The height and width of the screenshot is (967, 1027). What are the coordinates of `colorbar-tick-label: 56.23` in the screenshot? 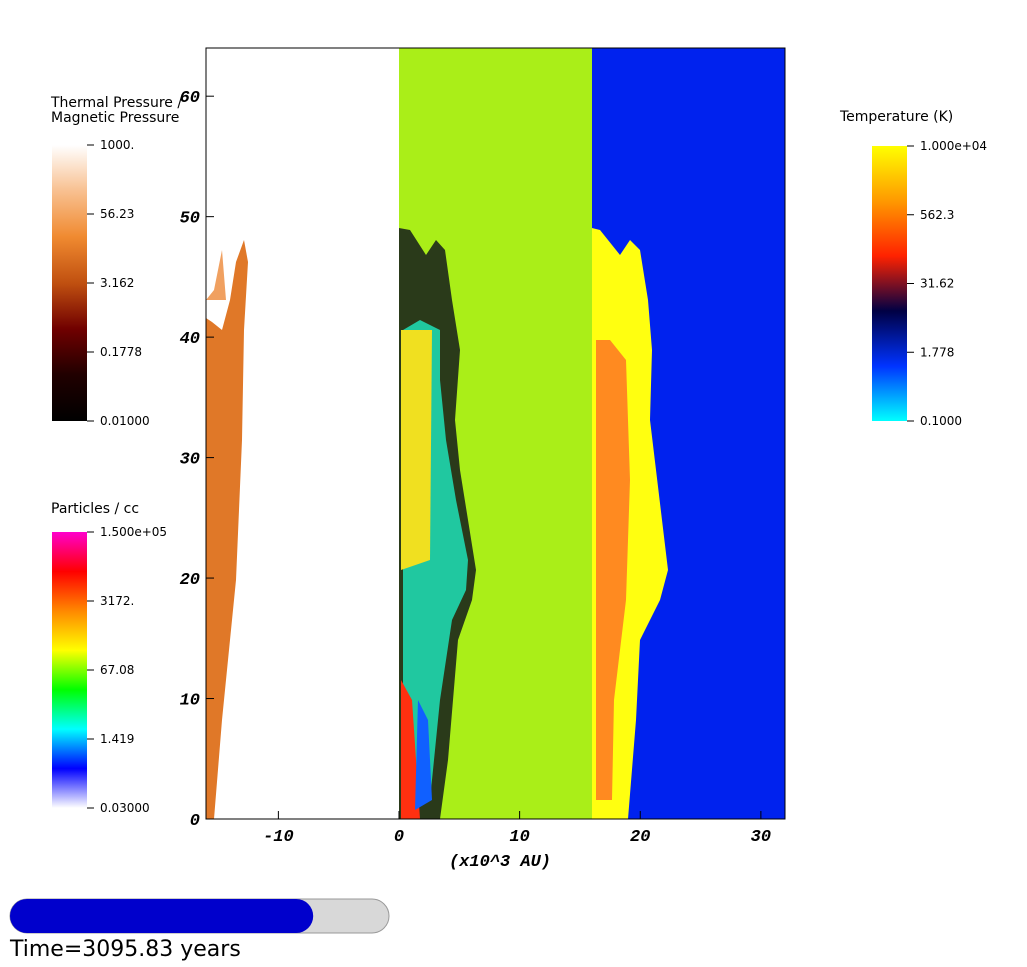 It's located at (117, 214).